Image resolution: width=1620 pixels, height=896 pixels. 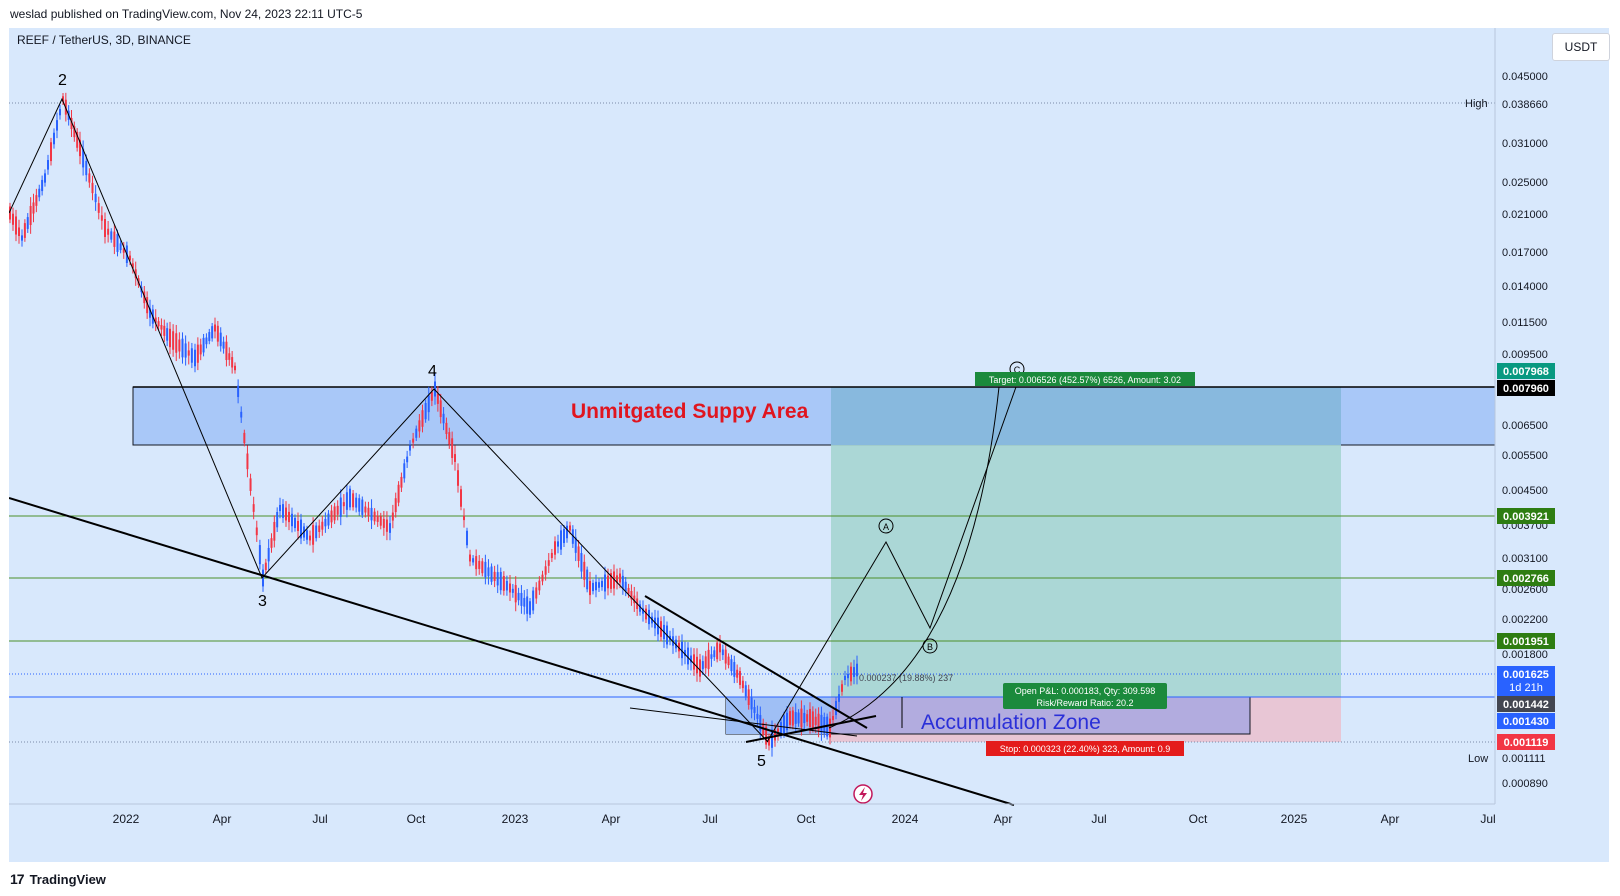 What do you see at coordinates (1525, 456) in the screenshot?
I see `y-tick-label: 0.005500` at bounding box center [1525, 456].